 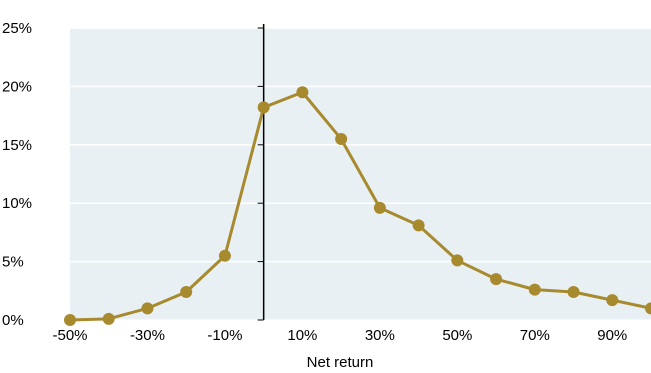 What do you see at coordinates (260, 174) in the screenshot?
I see `y-axis-ticks` at bounding box center [260, 174].